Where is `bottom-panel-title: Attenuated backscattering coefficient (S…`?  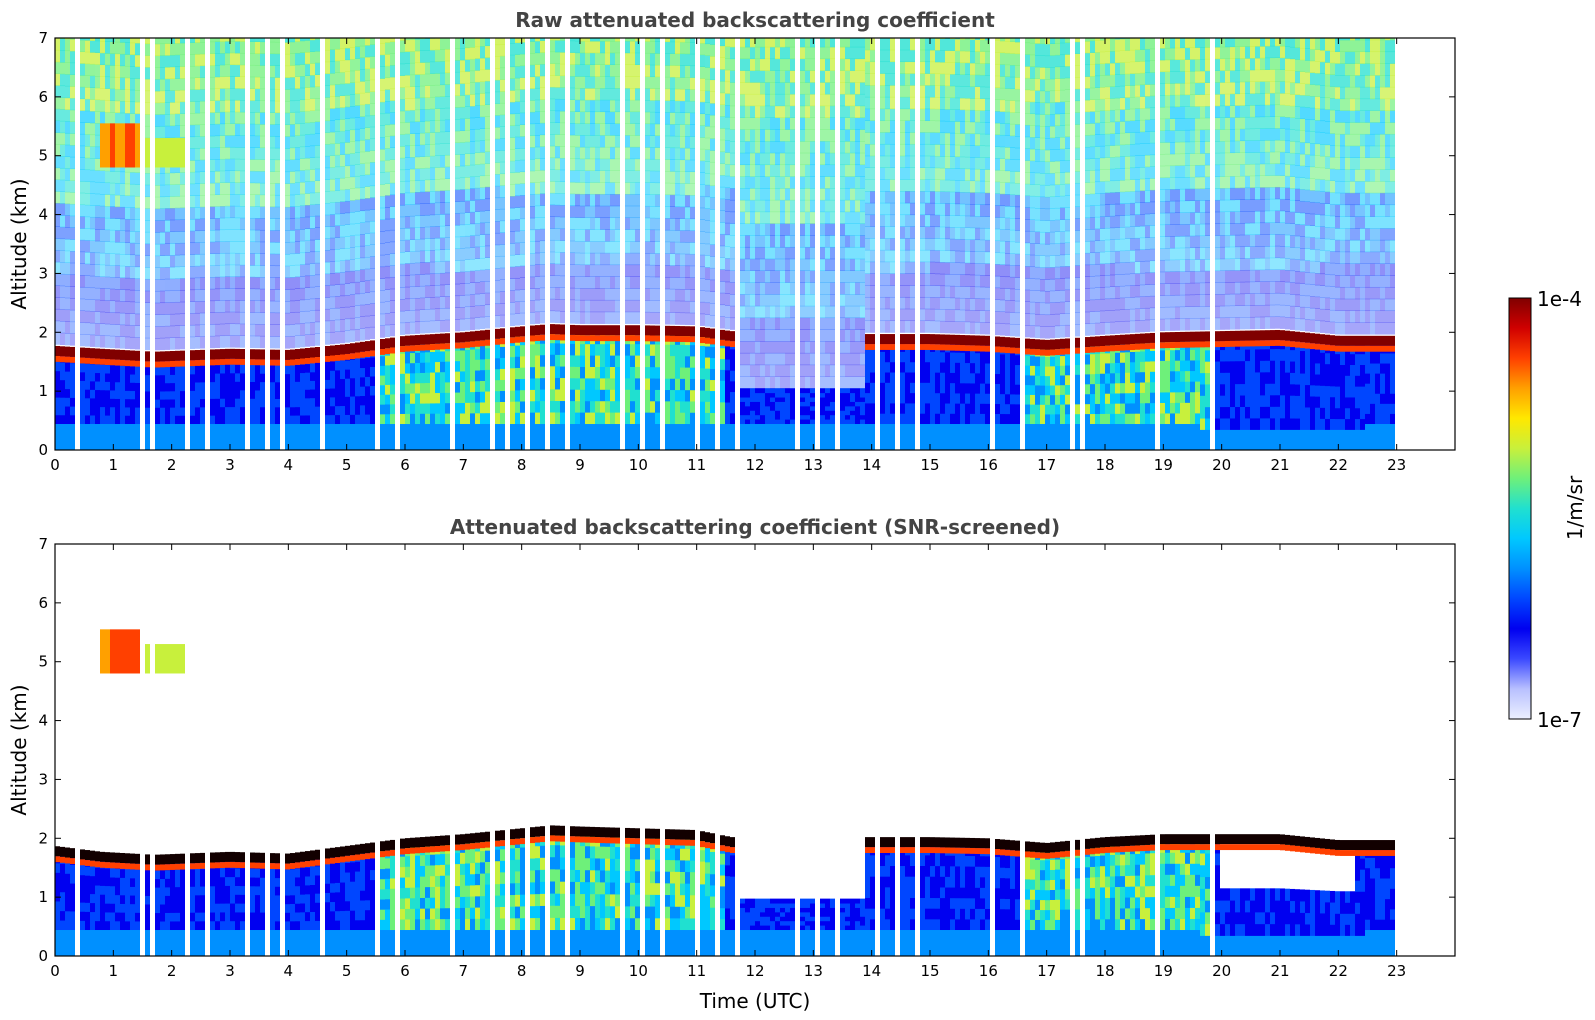
bottom-panel-title: Attenuated backscattering coefficient (S… is located at coordinates (755, 527).